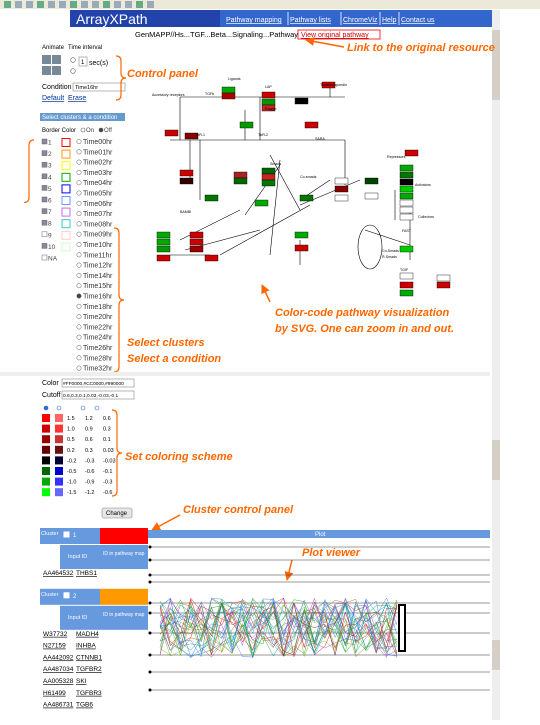  Describe the element at coordinates (54, 693) in the screenshot. I see `input-id: H61499` at that location.